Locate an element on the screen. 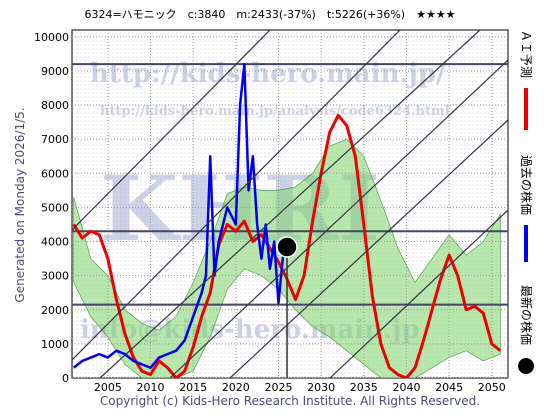 The image size is (560, 420). y-tick-label: 6000 is located at coordinates (55, 173).